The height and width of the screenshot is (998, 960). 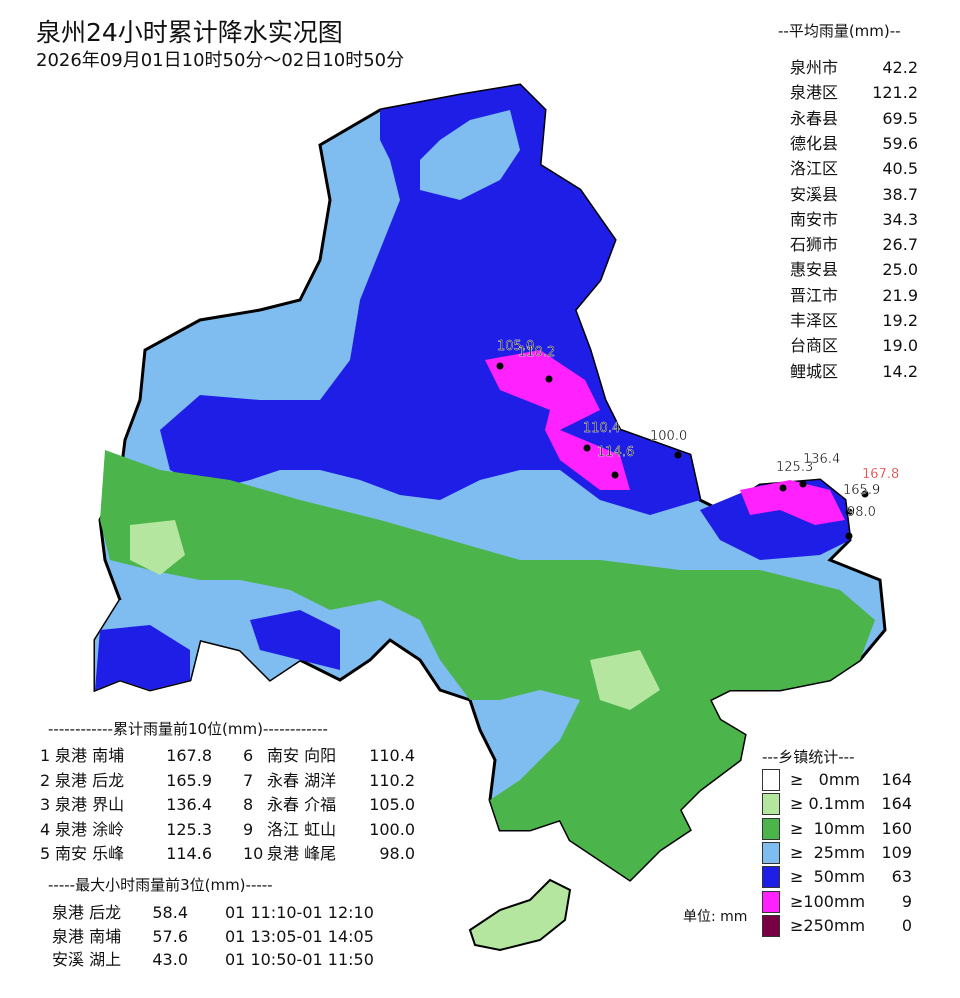 I want to click on rank: 7, so click(x=248, y=780).